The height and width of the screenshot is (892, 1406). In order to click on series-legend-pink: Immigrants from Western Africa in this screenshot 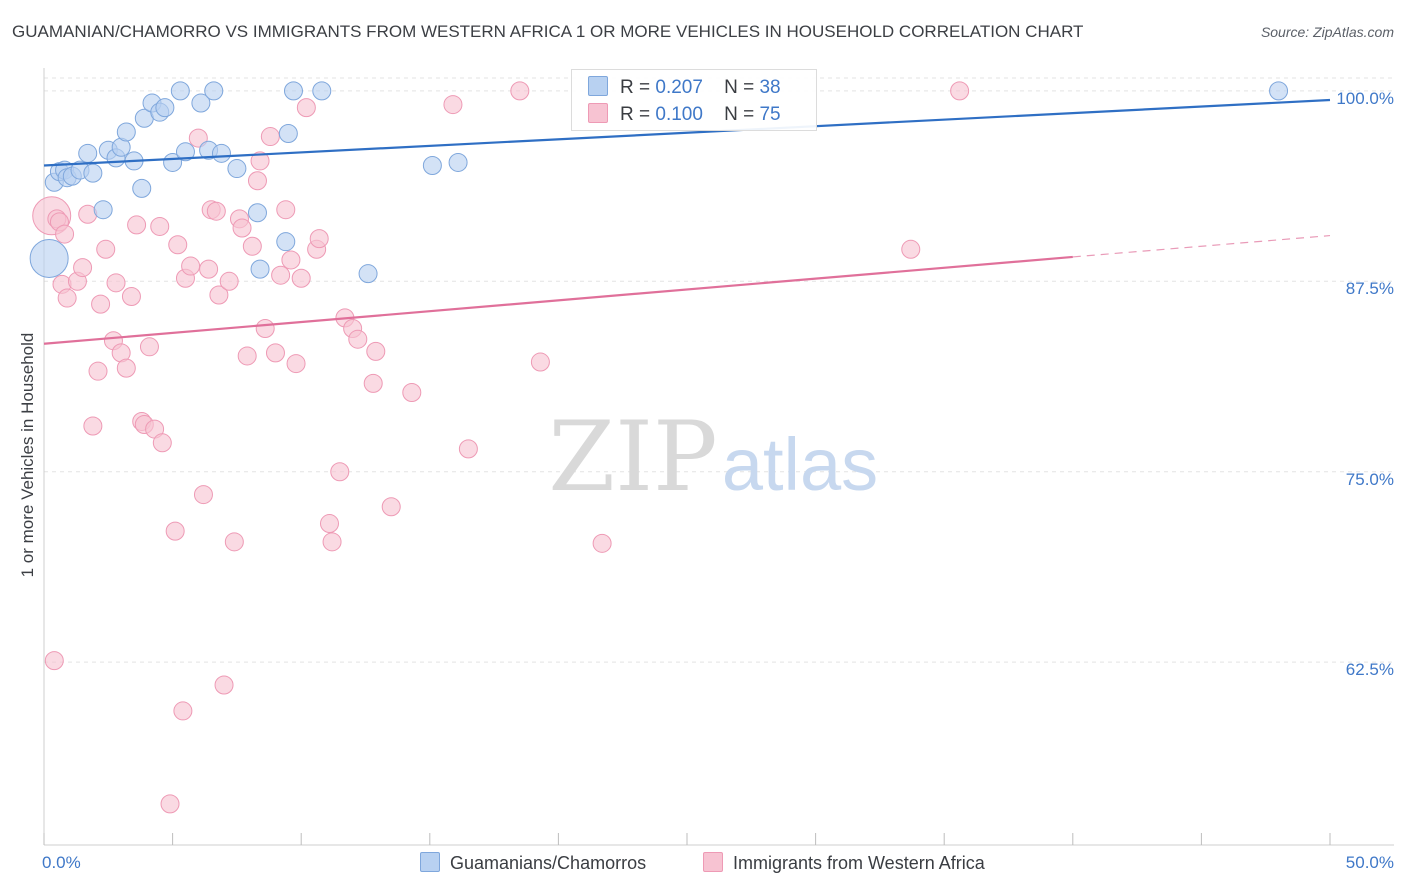, I will do `click(844, 863)`.